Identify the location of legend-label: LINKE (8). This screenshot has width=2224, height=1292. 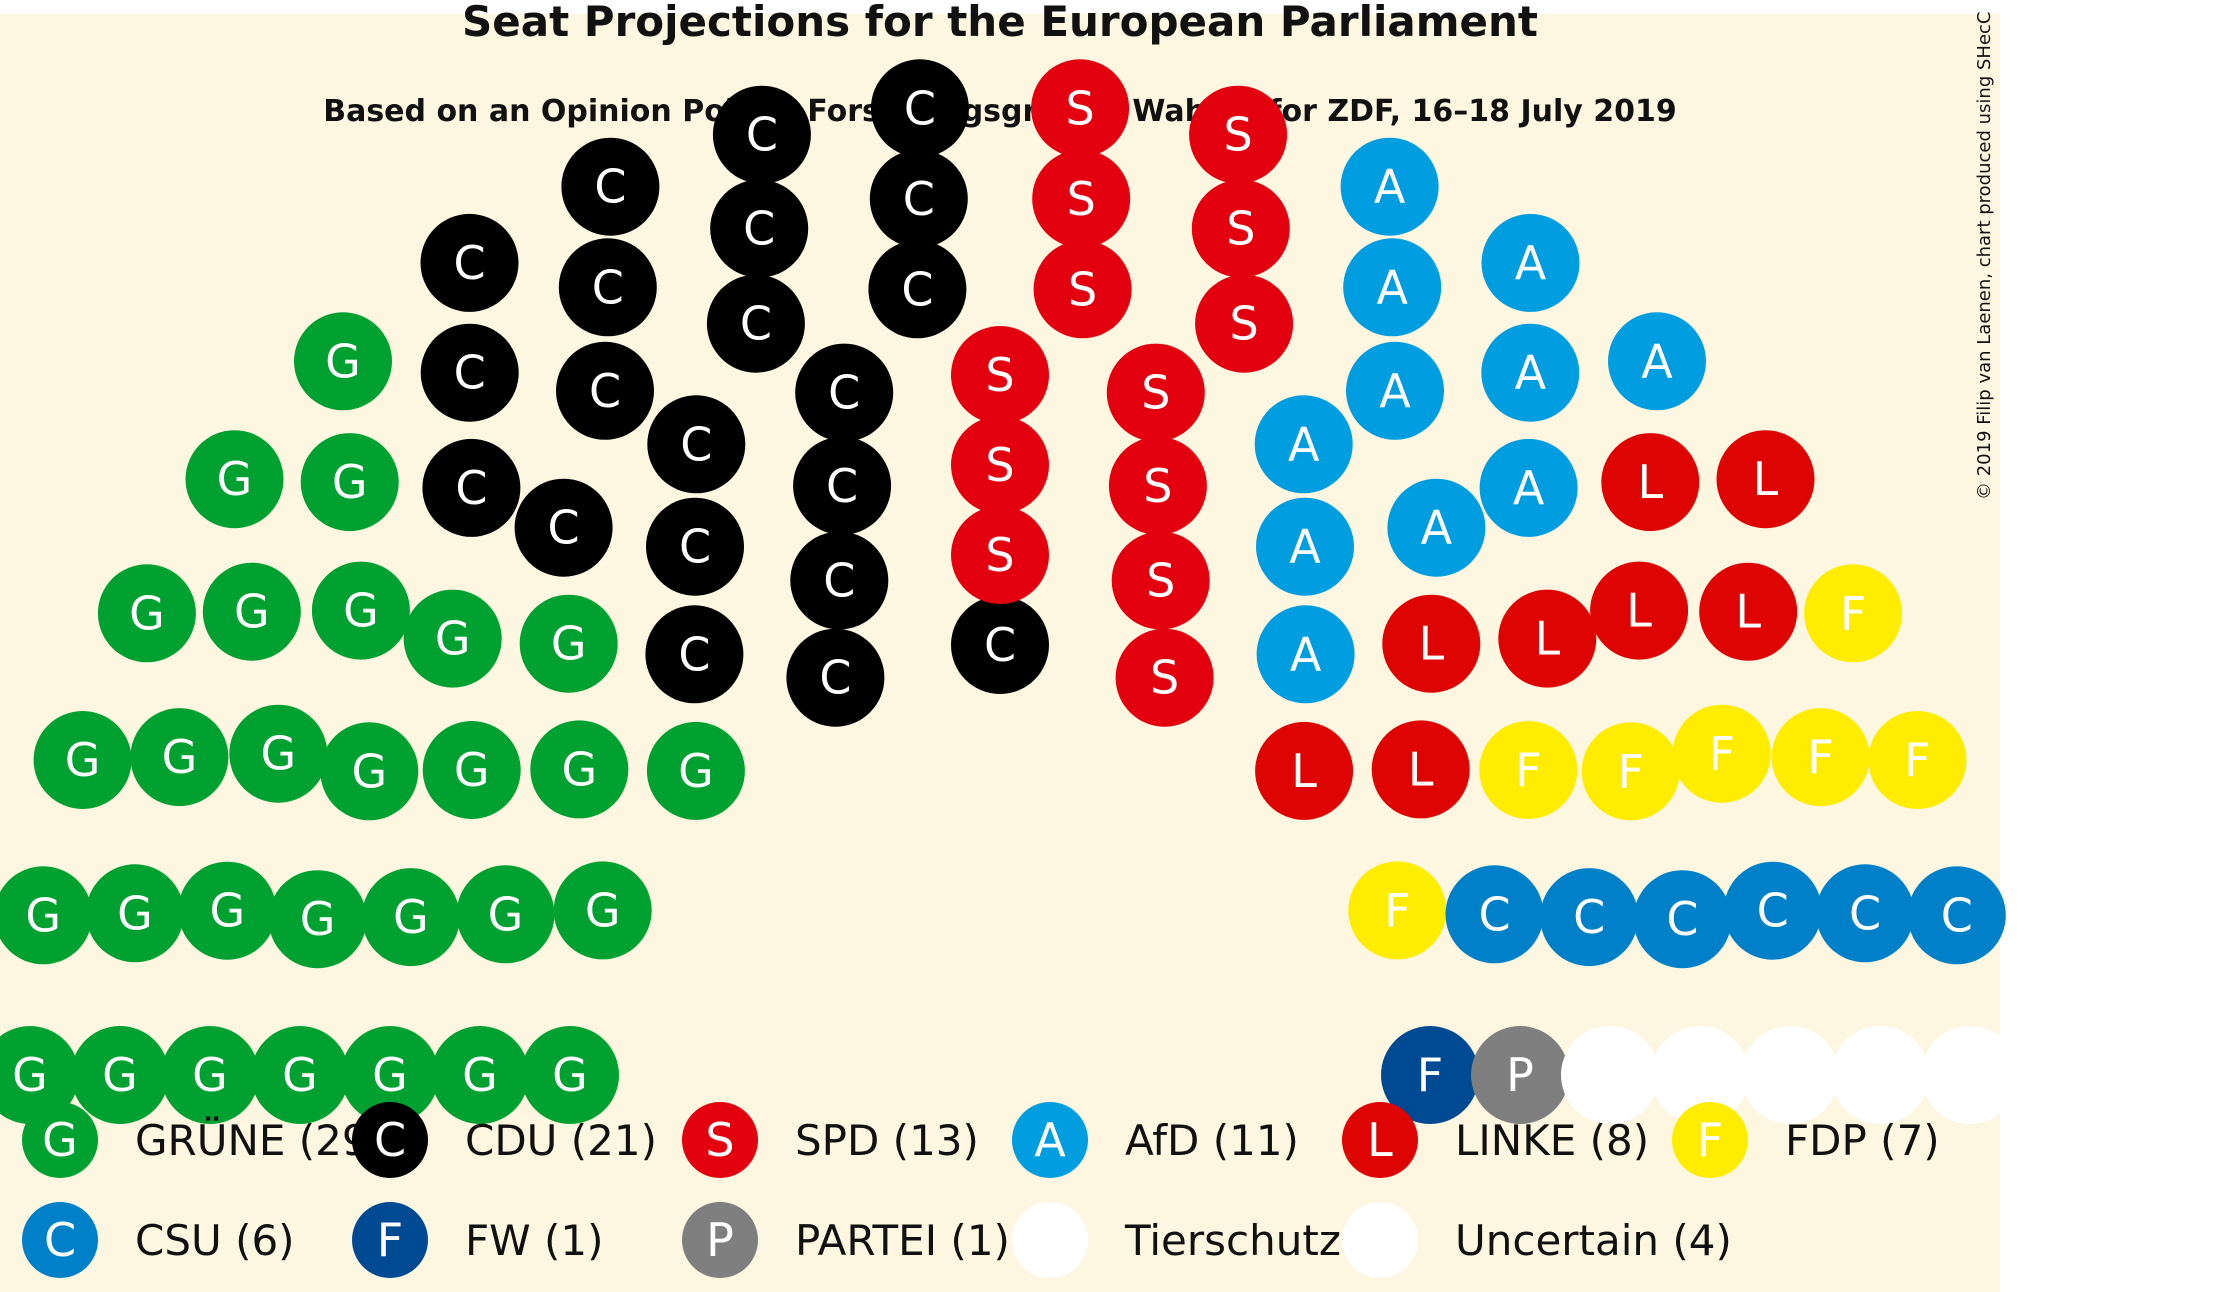
(1552, 1140).